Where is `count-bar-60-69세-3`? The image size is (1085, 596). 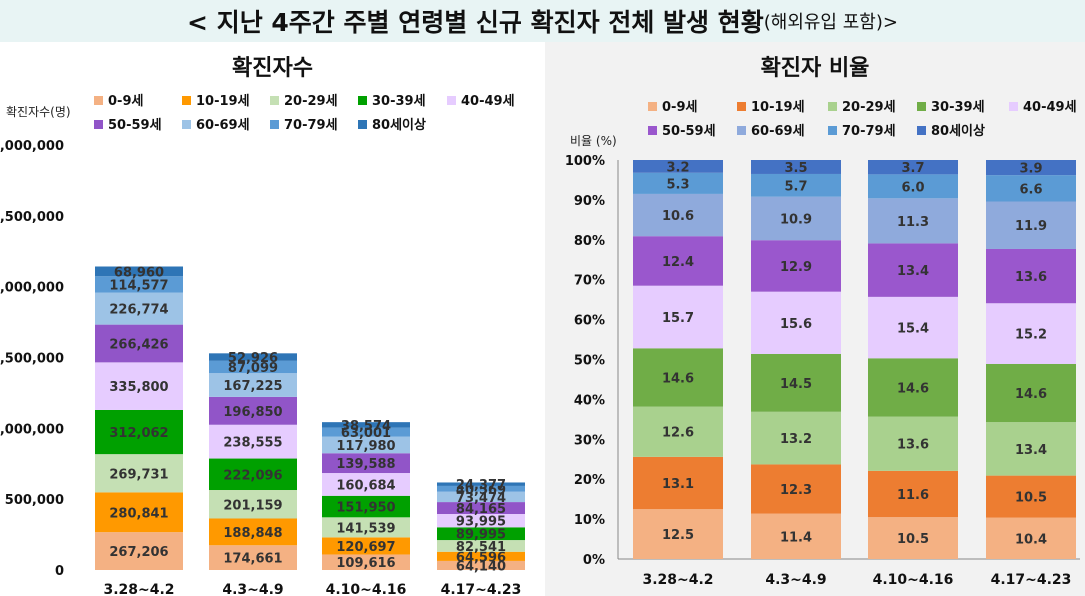 count-bar-60-69세-3 is located at coordinates (481, 497).